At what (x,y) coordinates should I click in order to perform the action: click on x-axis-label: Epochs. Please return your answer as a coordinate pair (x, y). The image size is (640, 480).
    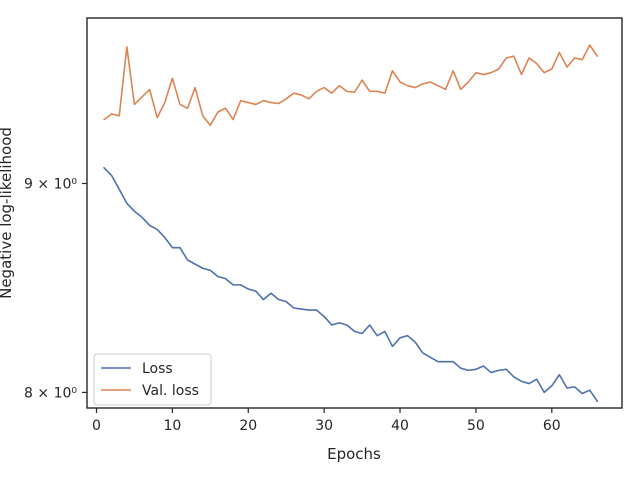
    Looking at the image, I should click on (354, 454).